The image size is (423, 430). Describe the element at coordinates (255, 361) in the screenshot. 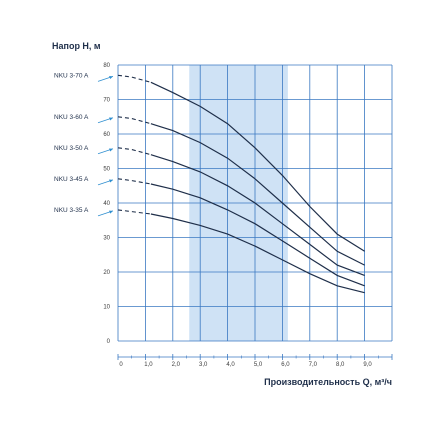

I see `x-axis-ticks: 0 1,0 2,0 3,0 4,0 5,0 6,0 7,0 8,0 9,0` at that location.